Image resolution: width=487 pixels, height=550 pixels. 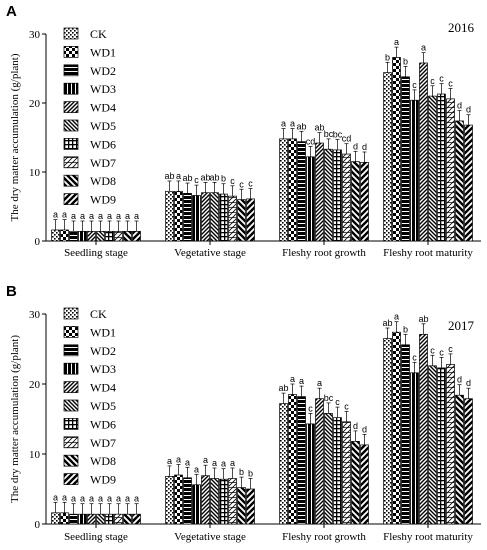 I want to click on y-tick-label: 10, so click(x=35, y=173).